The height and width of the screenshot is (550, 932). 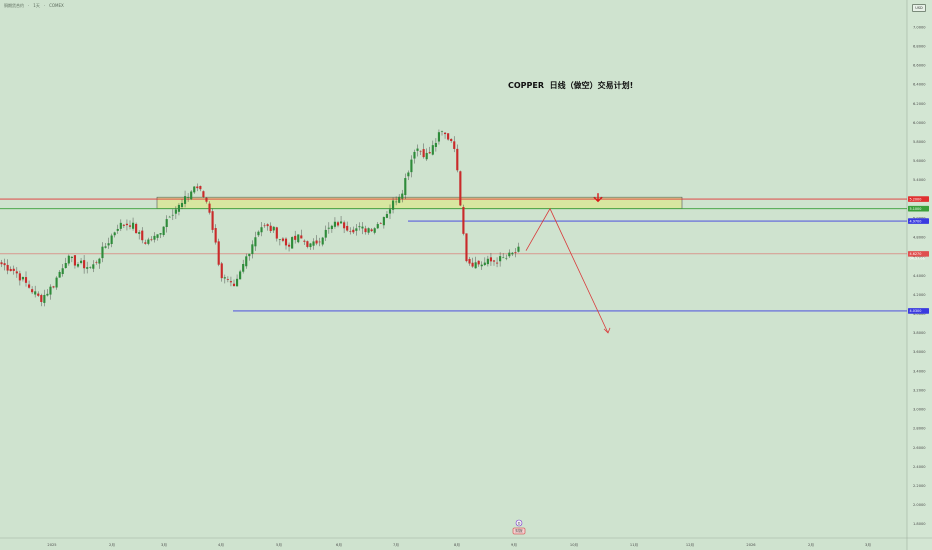 I want to click on symbol-header: 铜期货合约 · 1天 · COMEX, so click(x=34, y=6).